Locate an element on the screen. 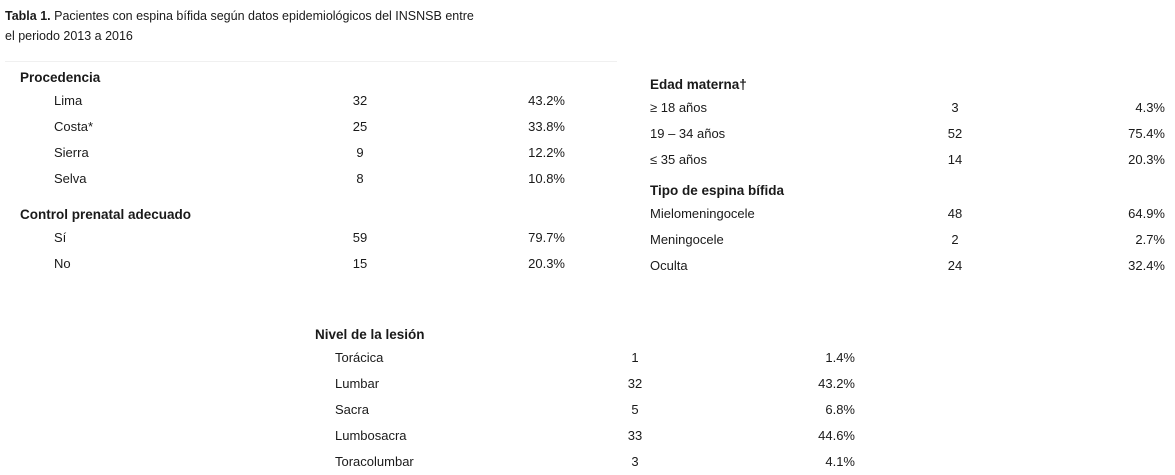 Image resolution: width=1175 pixels, height=475 pixels. row-percentage: 32.4% is located at coordinates (1146, 265).